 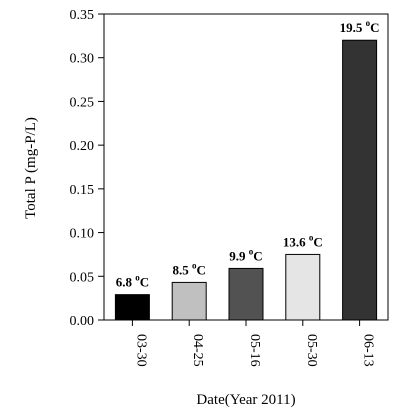 I want to click on temperature-value: 19.5, so click(x=353, y=27).